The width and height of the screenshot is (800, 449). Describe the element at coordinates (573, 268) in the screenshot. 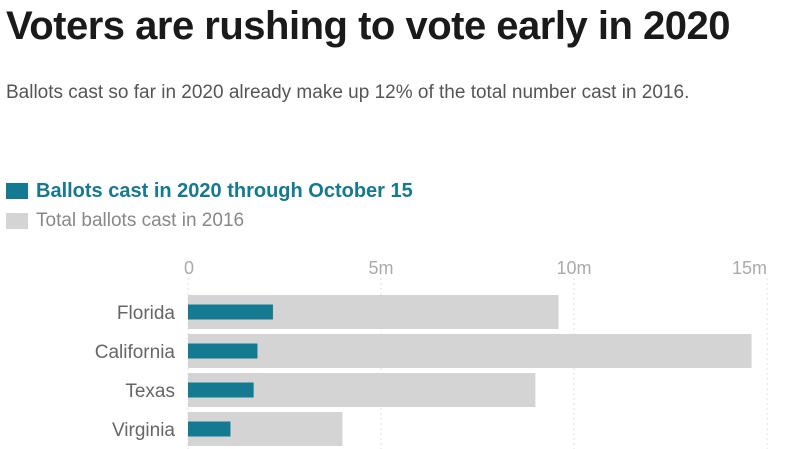

I see `x-tick-label: 10m` at that location.